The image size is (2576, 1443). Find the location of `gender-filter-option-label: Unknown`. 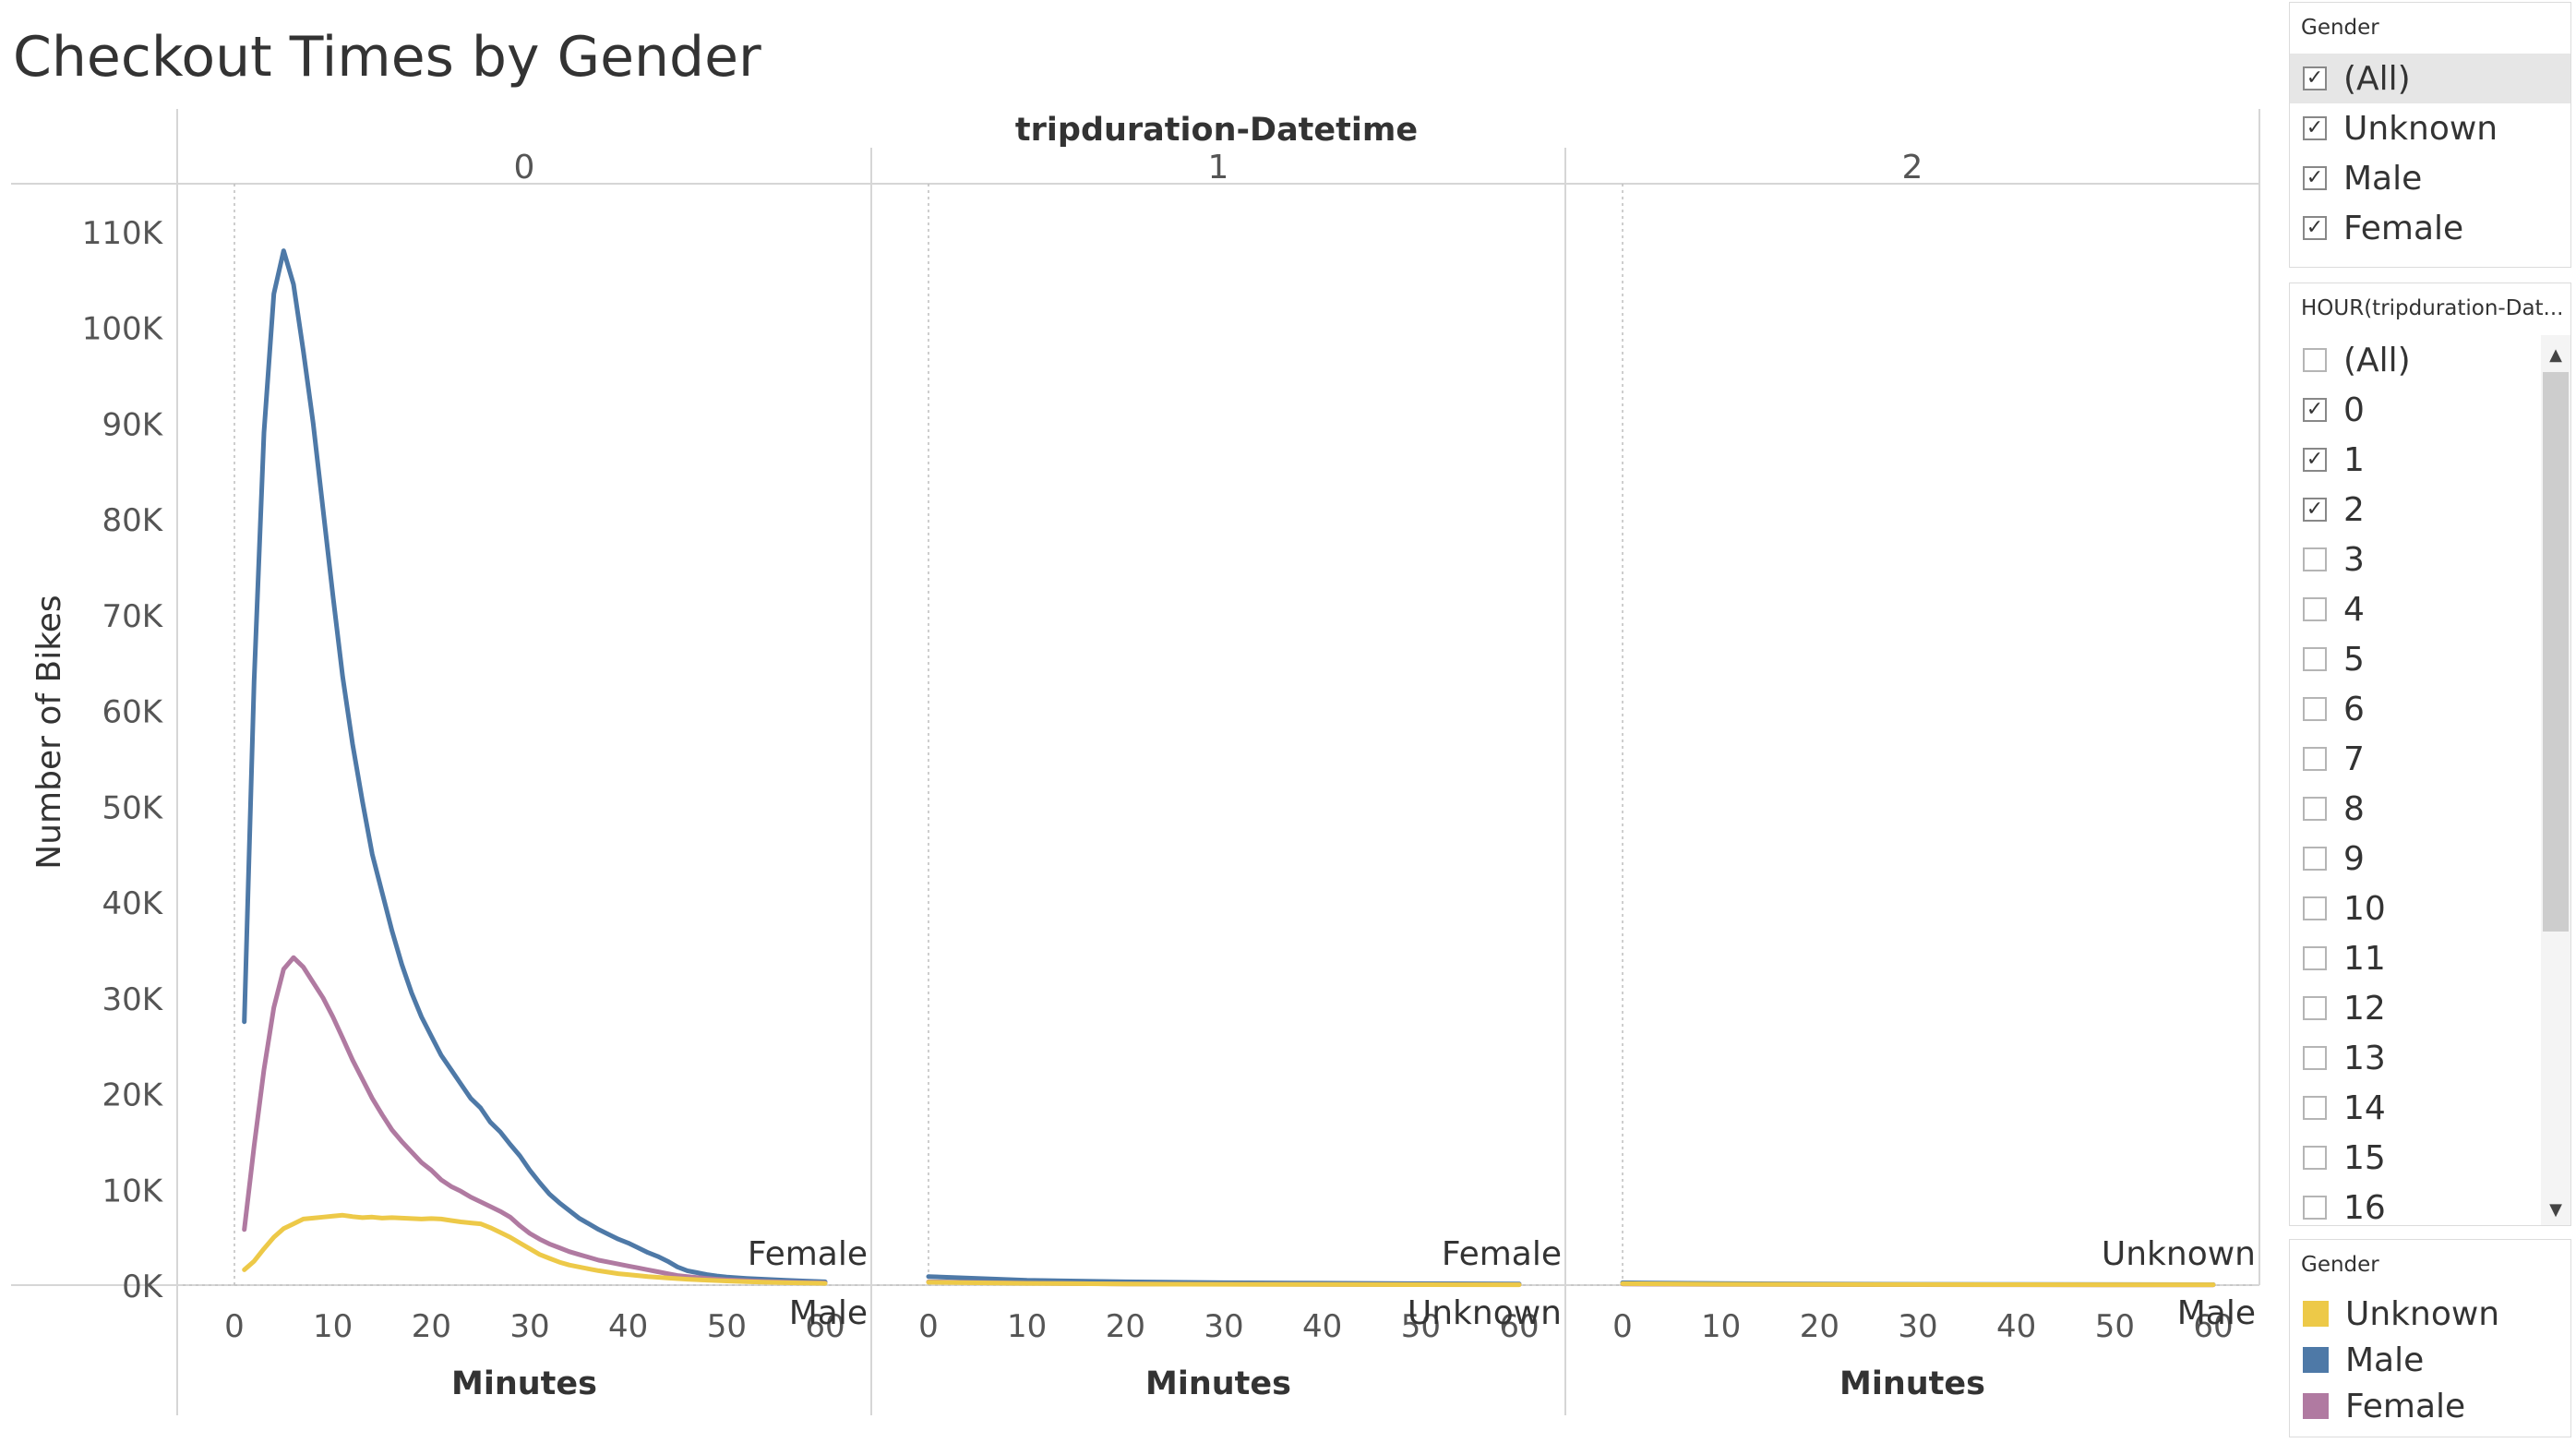

gender-filter-option-label: Unknown is located at coordinates (2421, 128).